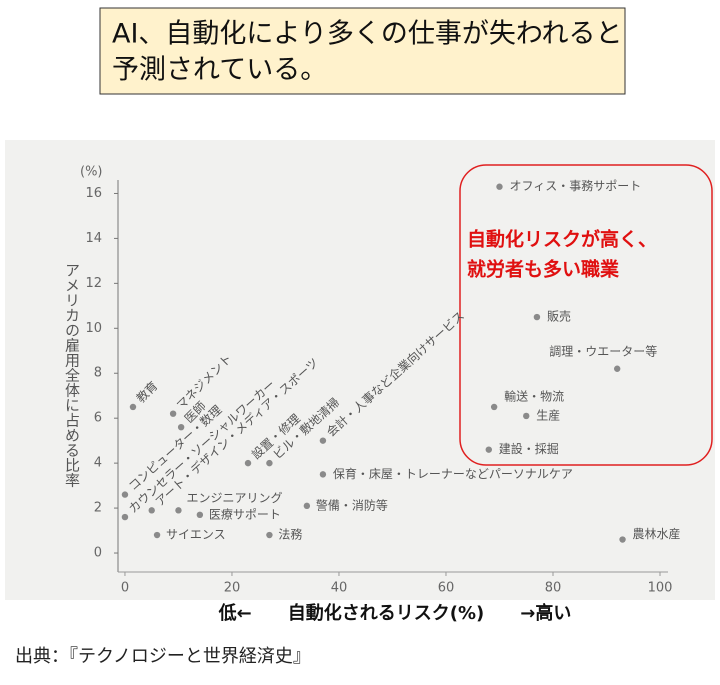  What do you see at coordinates (290, 535) in the screenshot?
I see `point-label: 法務` at bounding box center [290, 535].